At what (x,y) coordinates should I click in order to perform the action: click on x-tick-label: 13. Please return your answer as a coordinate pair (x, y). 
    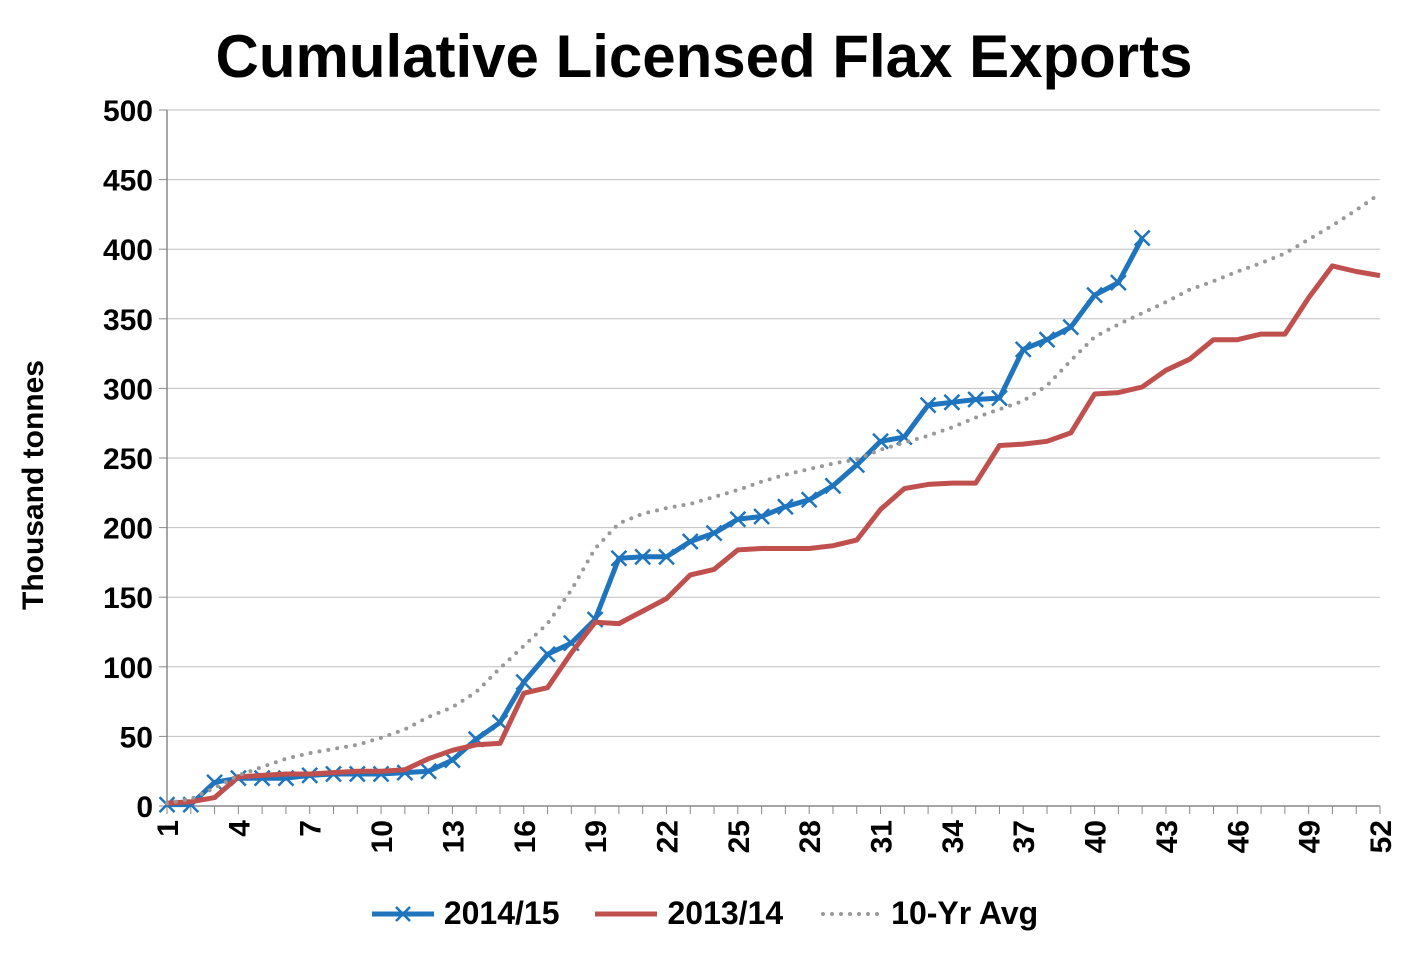
    Looking at the image, I should click on (453, 836).